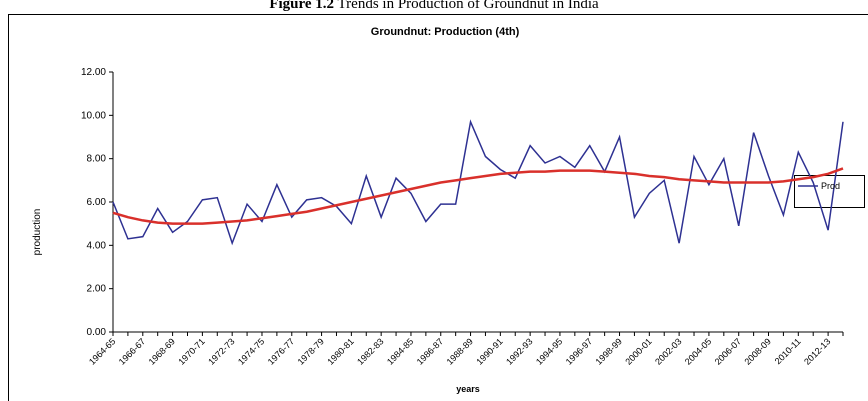 This screenshot has width=868, height=401. I want to click on x-tick-label: 1966-67, so click(132, 351).